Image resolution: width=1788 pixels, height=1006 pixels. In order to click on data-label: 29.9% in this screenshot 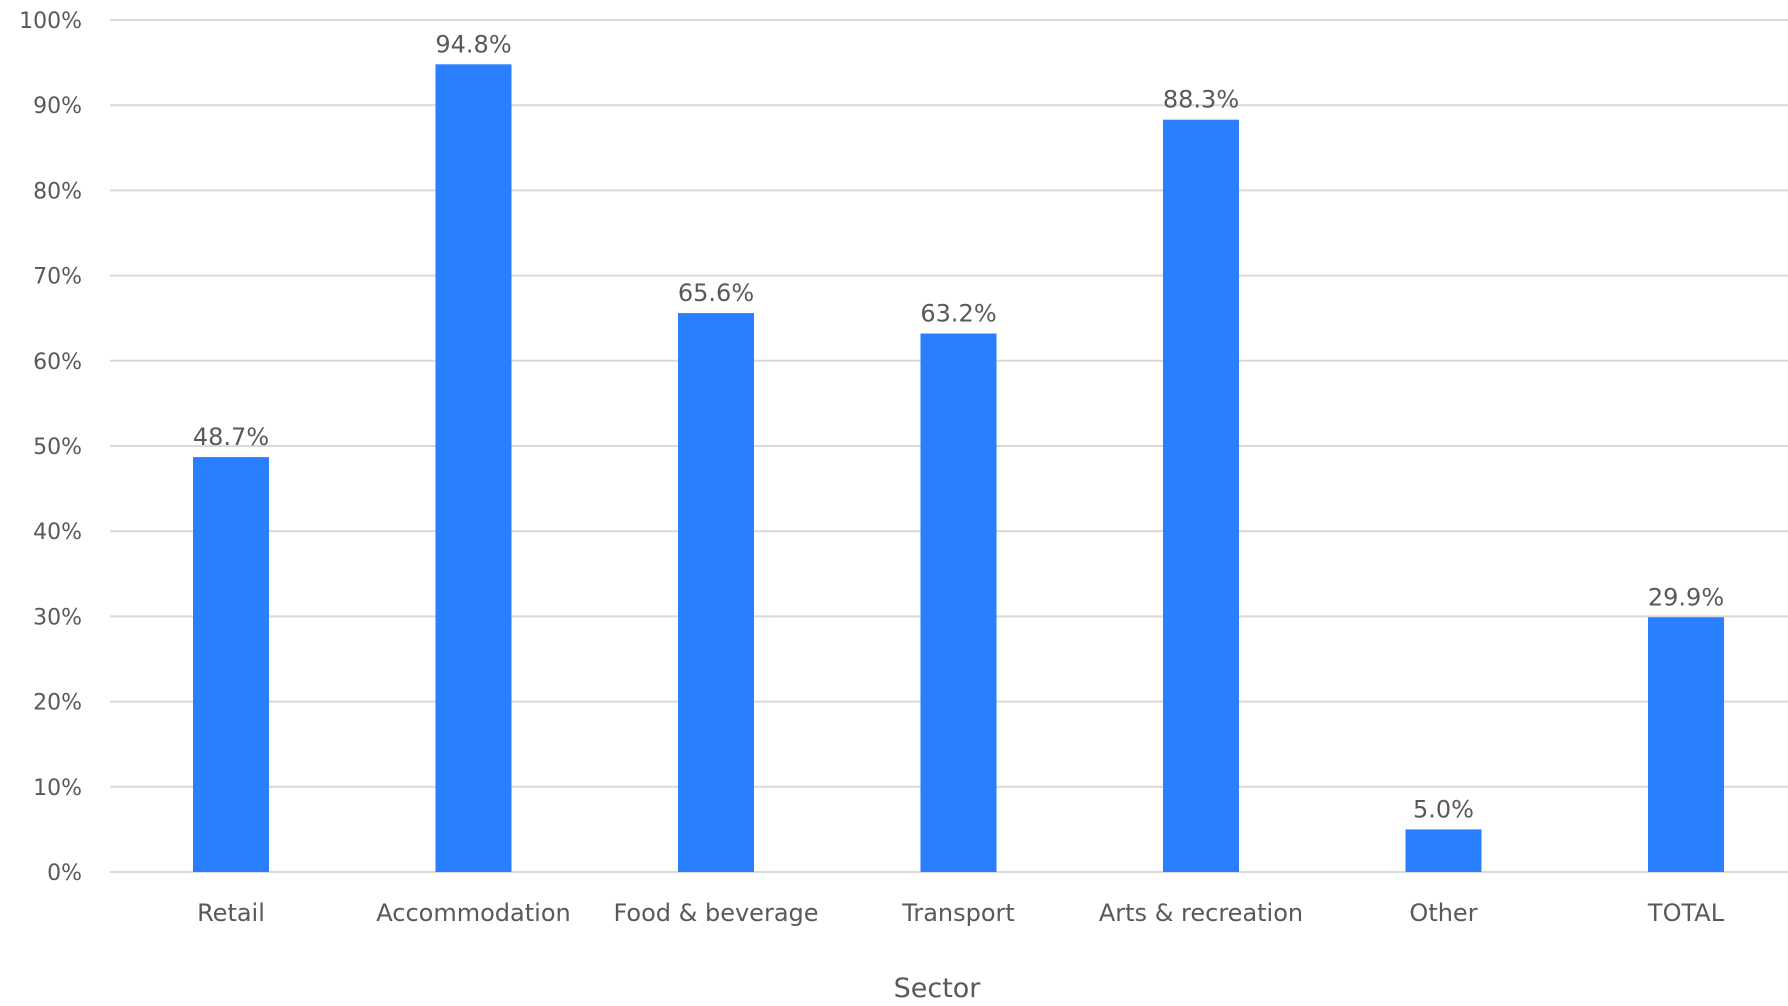, I will do `click(1686, 597)`.